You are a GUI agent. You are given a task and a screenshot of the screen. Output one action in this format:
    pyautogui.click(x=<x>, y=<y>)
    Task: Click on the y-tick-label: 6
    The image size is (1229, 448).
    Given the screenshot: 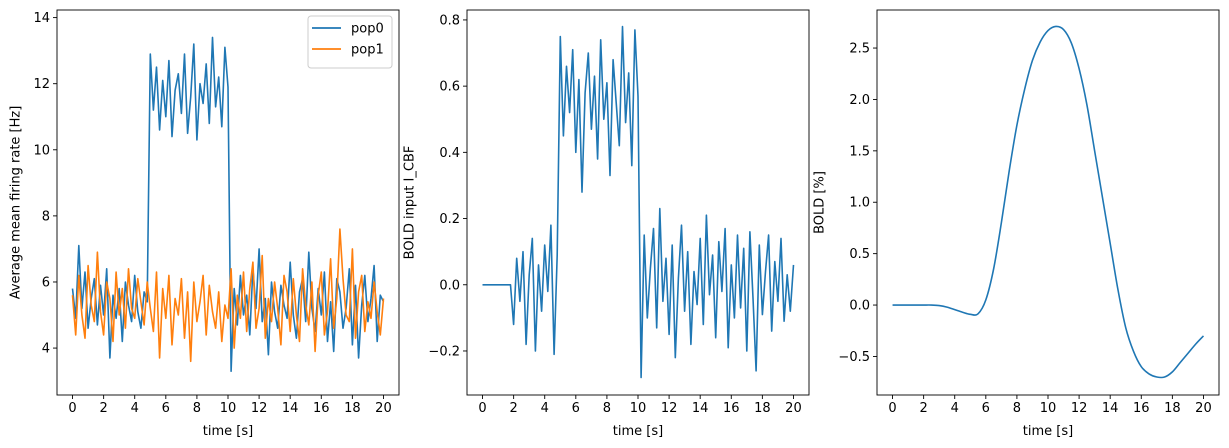 What is the action you would take?
    pyautogui.click(x=46, y=282)
    